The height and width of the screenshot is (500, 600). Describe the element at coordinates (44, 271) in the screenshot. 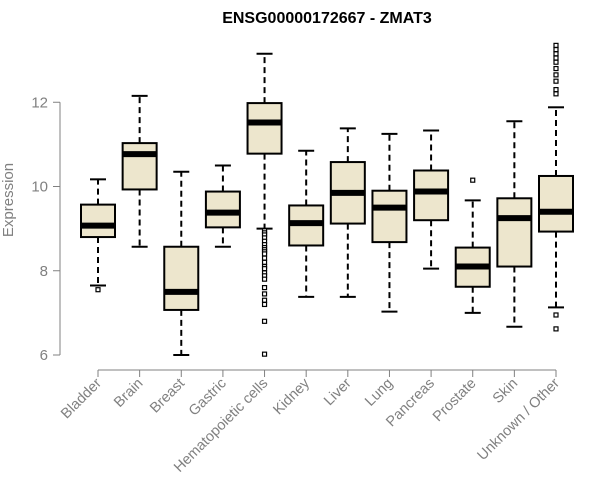

I see `y-tick-label: 8` at that location.